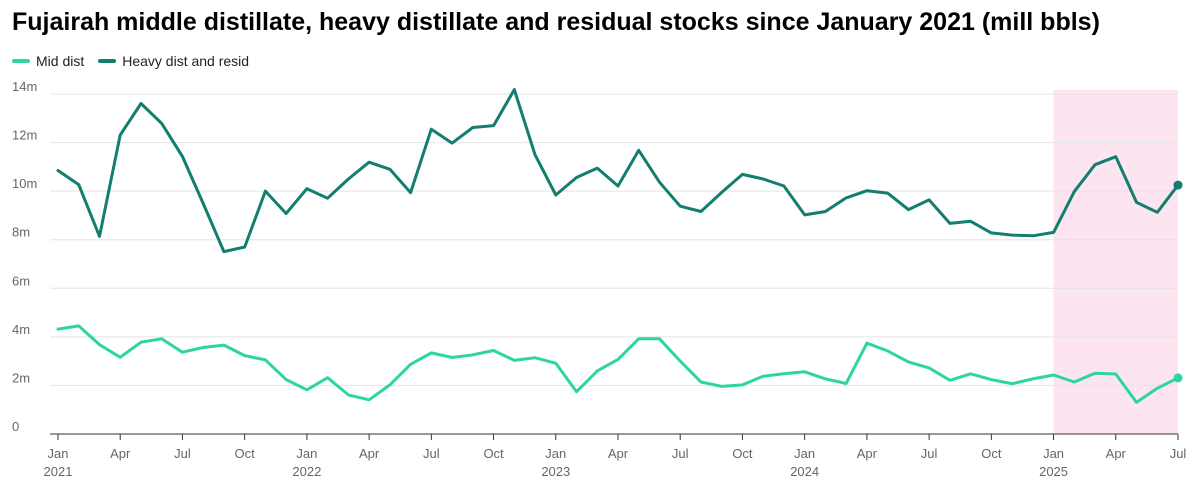 This screenshot has width=1200, height=484. Describe the element at coordinates (15, 426) in the screenshot. I see `y-tick-label-0: 0` at that location.